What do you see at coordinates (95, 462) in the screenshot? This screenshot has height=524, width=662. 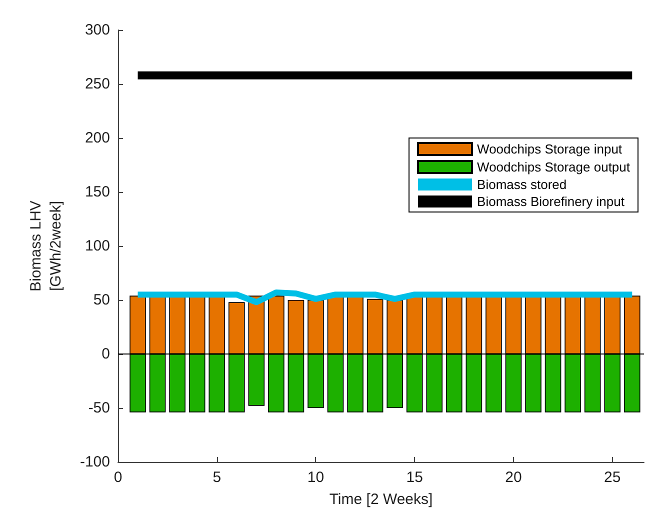 I see `y-tick-label: -100` at bounding box center [95, 462].